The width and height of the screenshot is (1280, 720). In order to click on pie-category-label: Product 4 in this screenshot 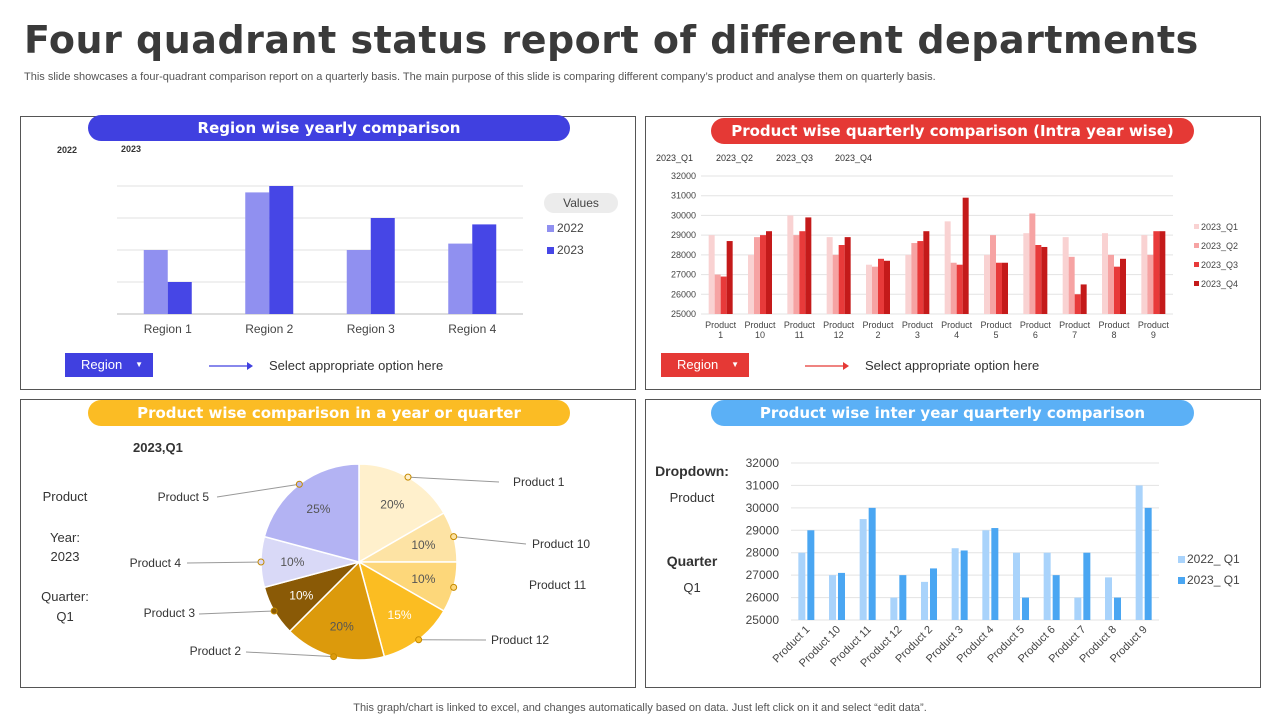, I will do `click(156, 563)`.